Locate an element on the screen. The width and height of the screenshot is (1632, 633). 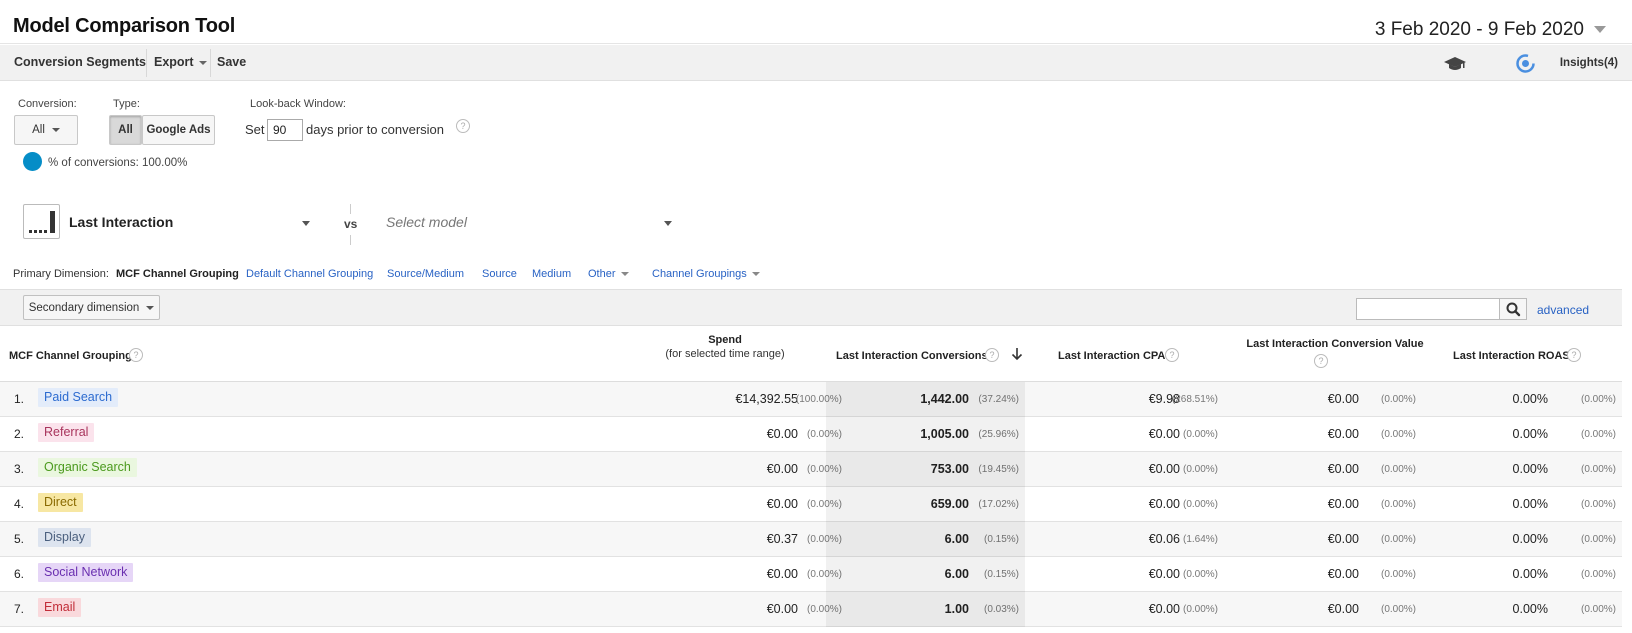
conversion-value: All is located at coordinates (38, 130).